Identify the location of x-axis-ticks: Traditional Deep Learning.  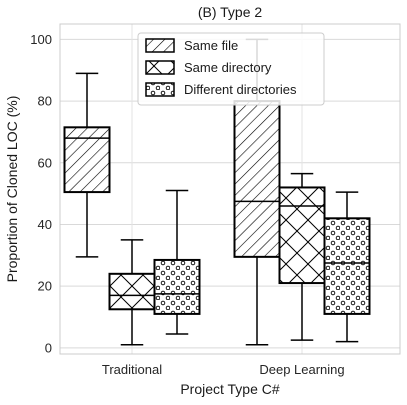
(223, 369).